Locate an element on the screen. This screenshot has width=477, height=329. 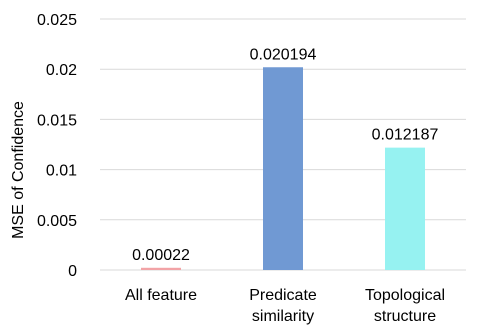
y-tick-label: 0.01 is located at coordinates (61, 171).